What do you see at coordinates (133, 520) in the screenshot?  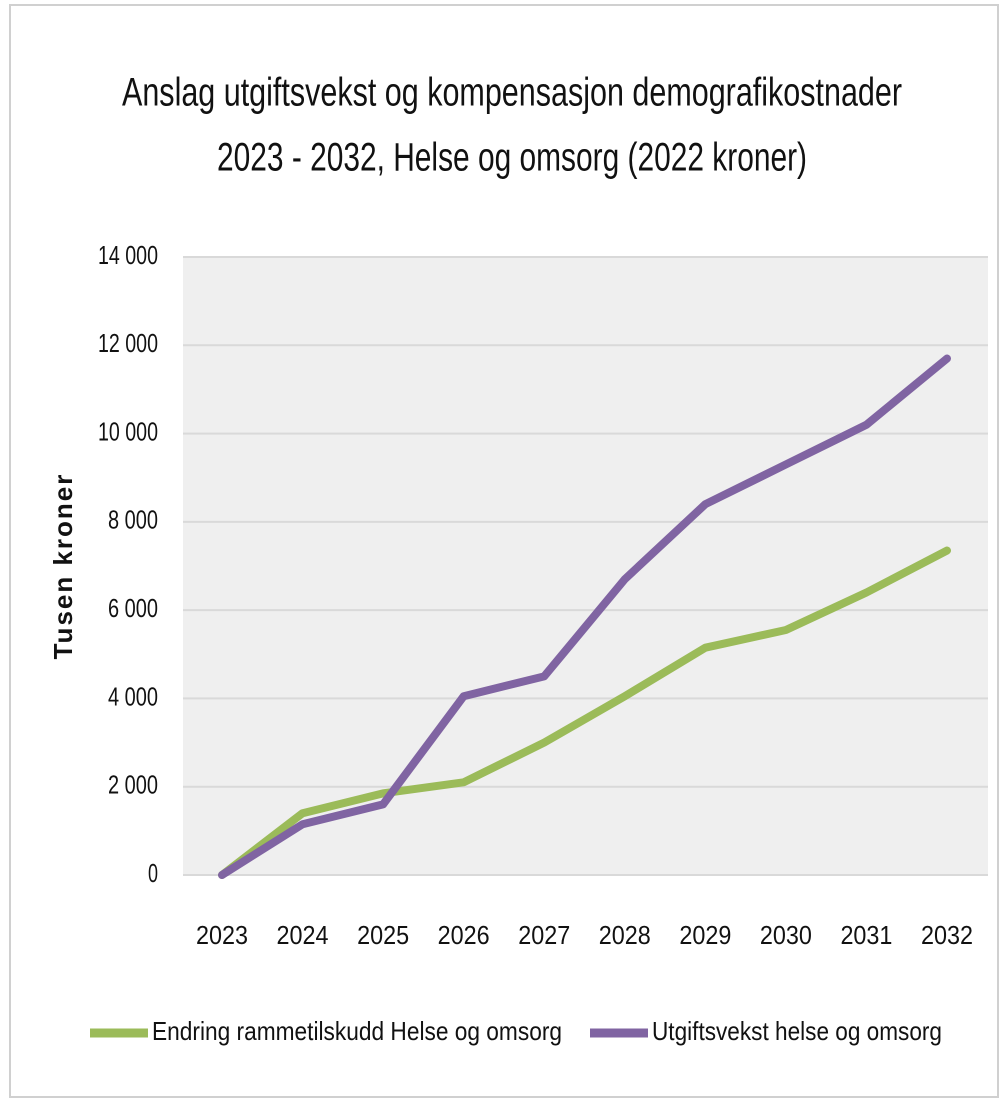 I see `y-tick-label: 8 000` at bounding box center [133, 520].